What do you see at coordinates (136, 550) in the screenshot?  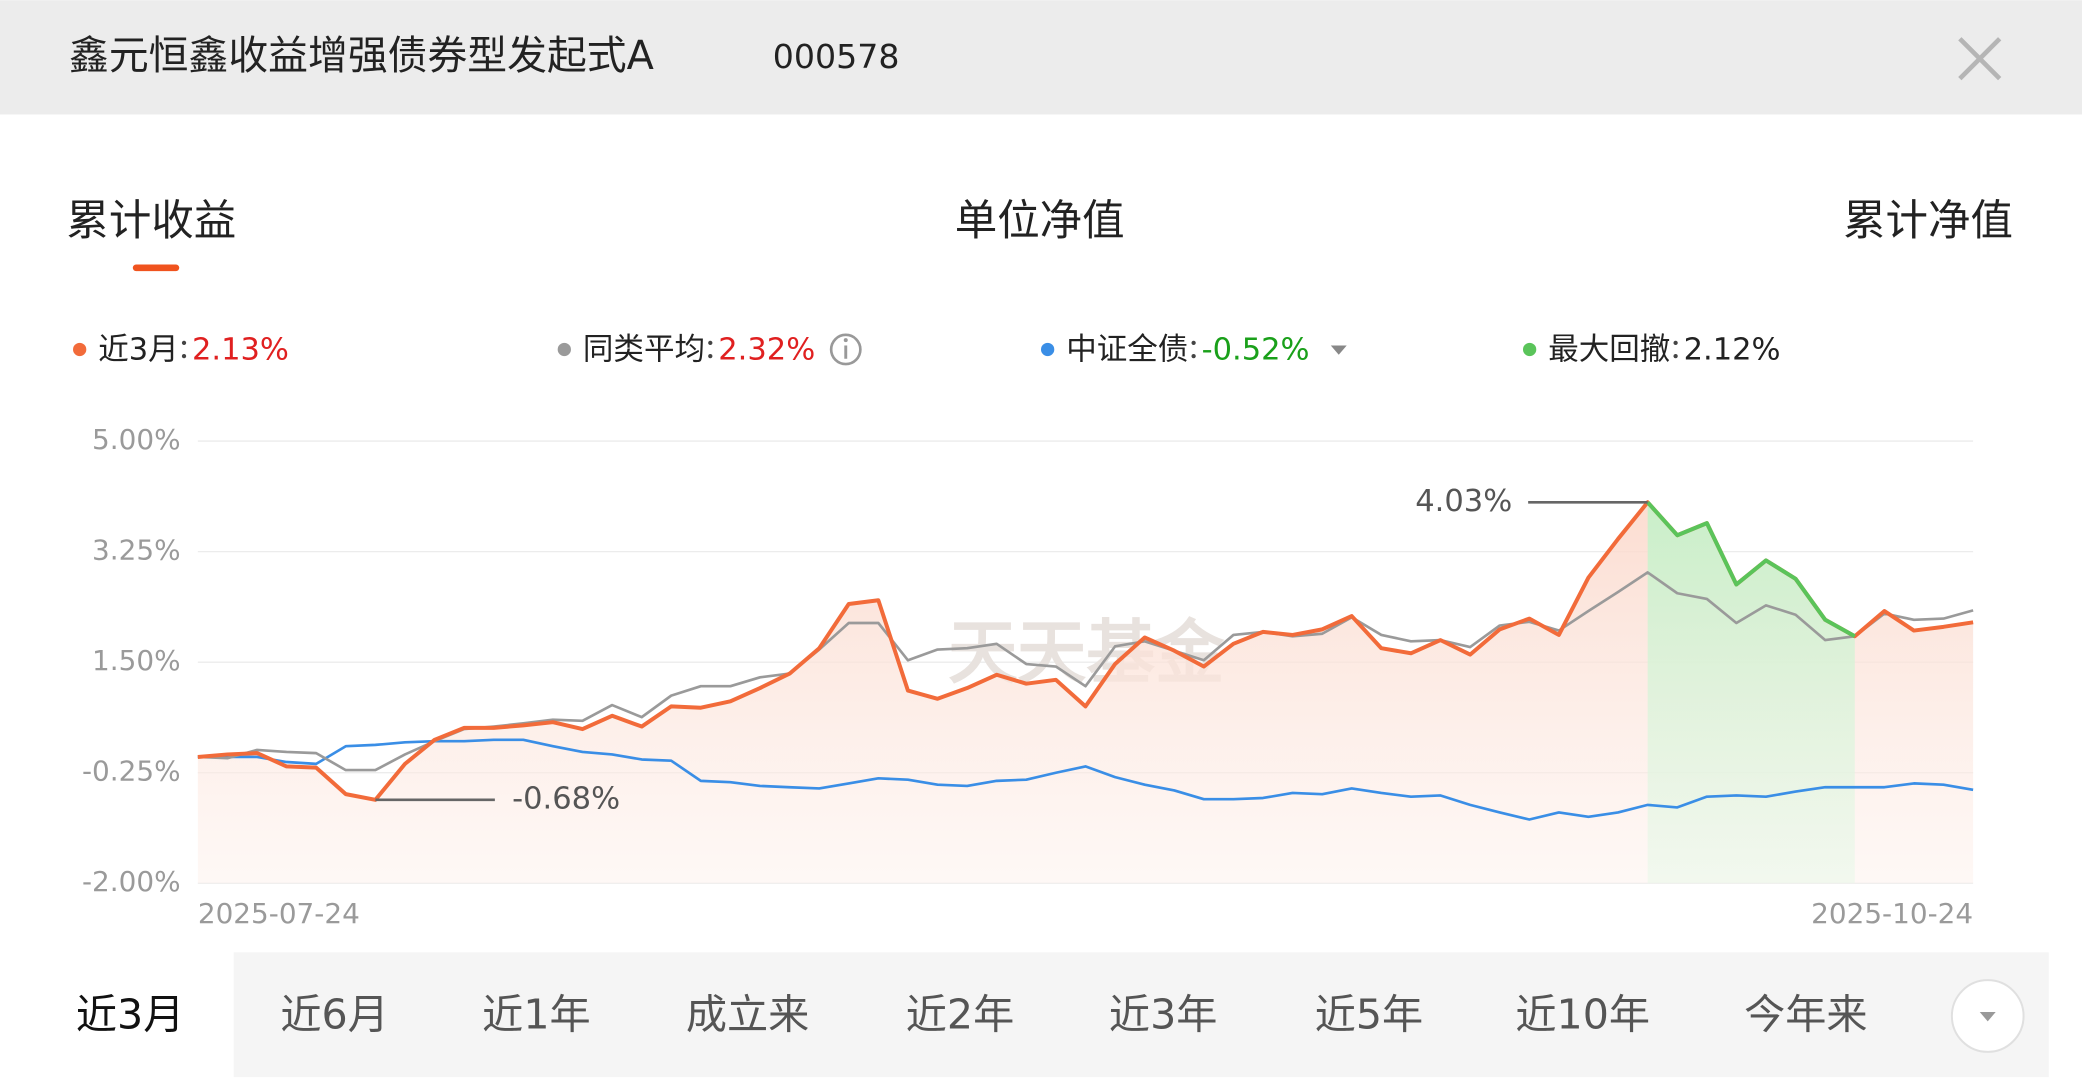 I see `y-tick-label: 3.25%` at bounding box center [136, 550].